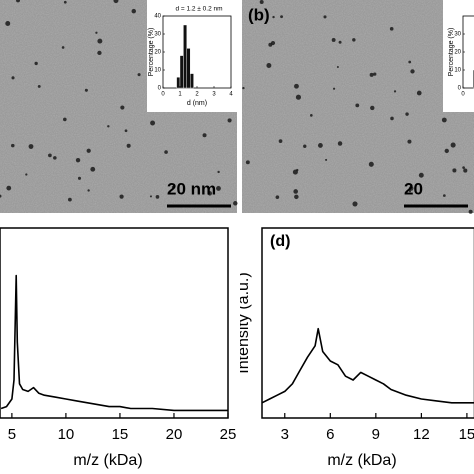 The height and width of the screenshot is (474, 474). Describe the element at coordinates (460, 89) in the screenshot. I see `y-tick-label: 0` at that location.